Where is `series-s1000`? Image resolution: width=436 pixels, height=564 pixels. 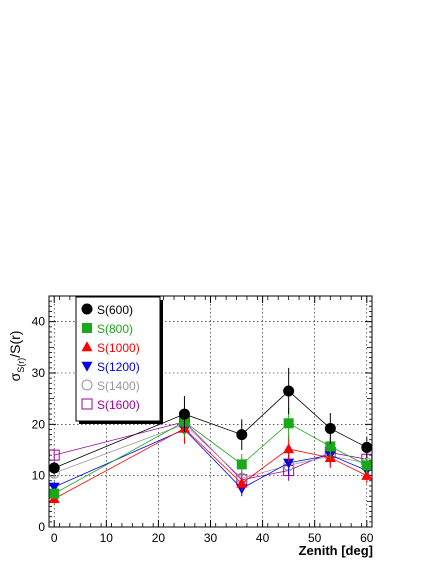 series-s1000 is located at coordinates (210, 458).